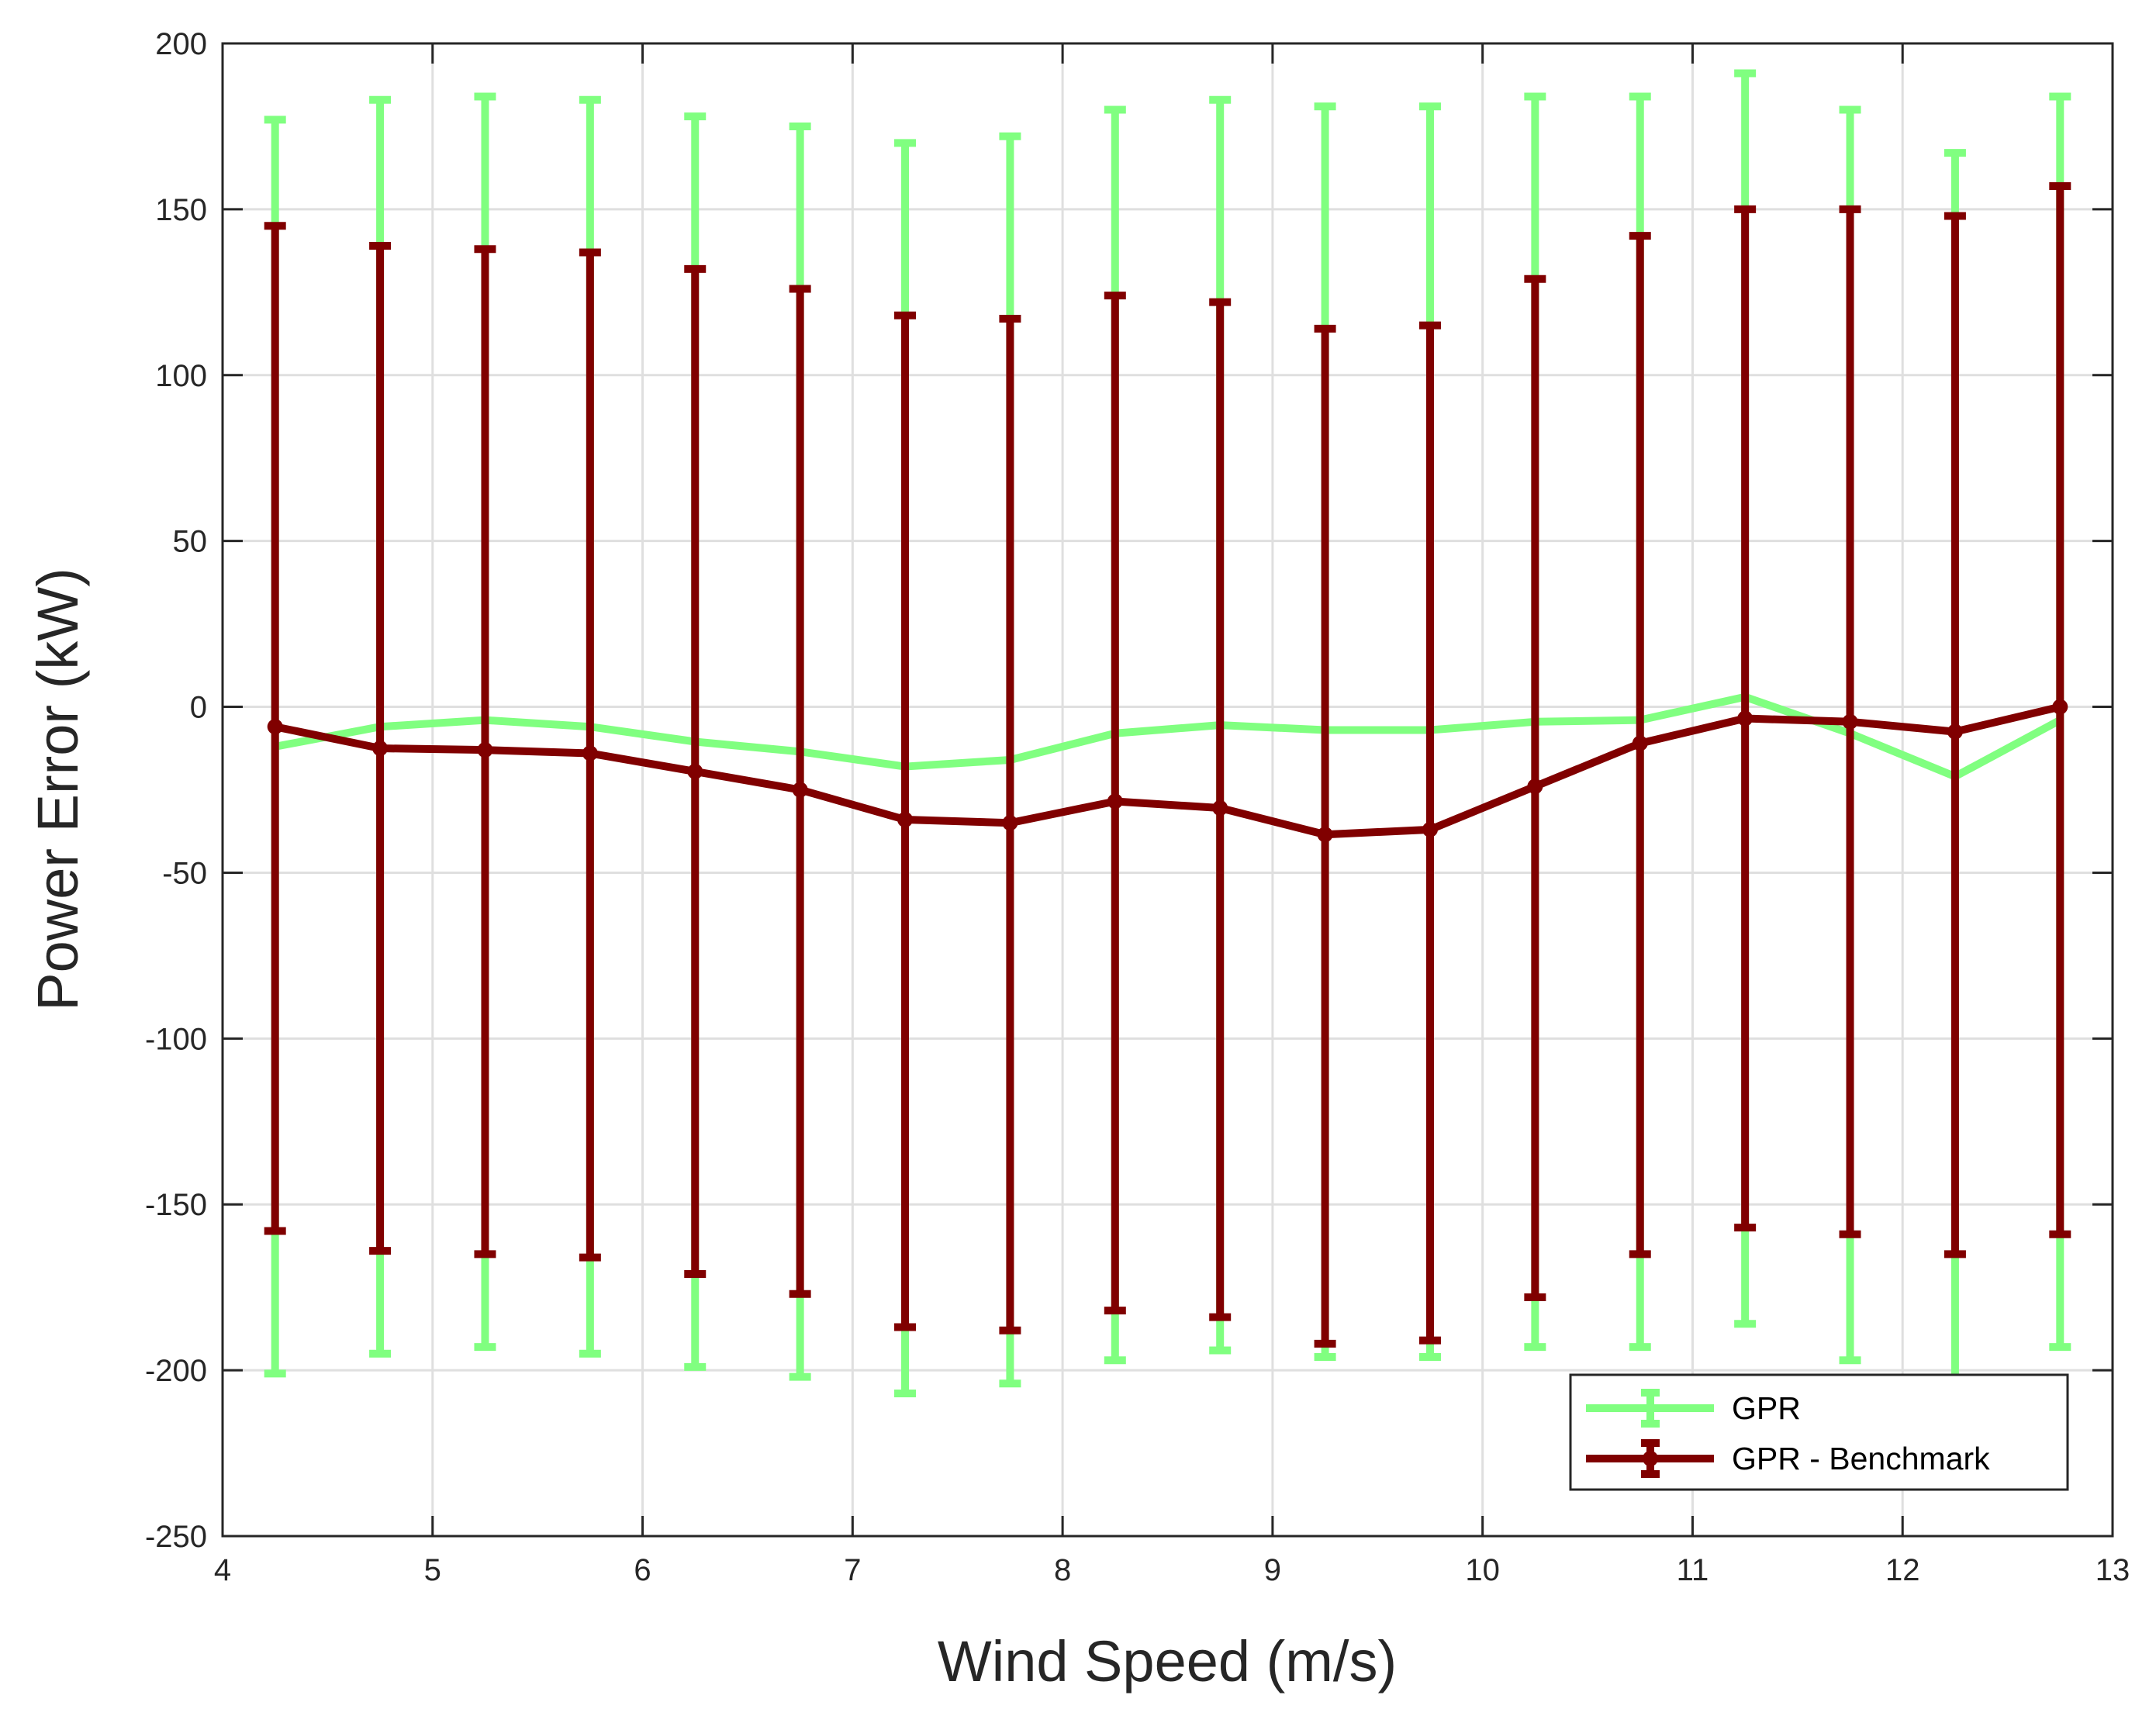  I want to click on legend-entry-gpr-benchmark: GPR - Benchmark, so click(1788, 1458).